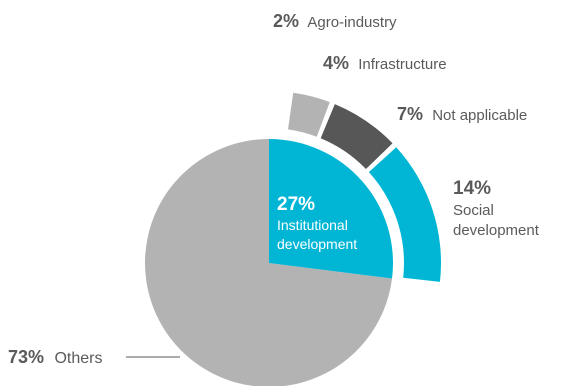  I want to click on not-applicable-label: 7% Not applicable, so click(462, 114).